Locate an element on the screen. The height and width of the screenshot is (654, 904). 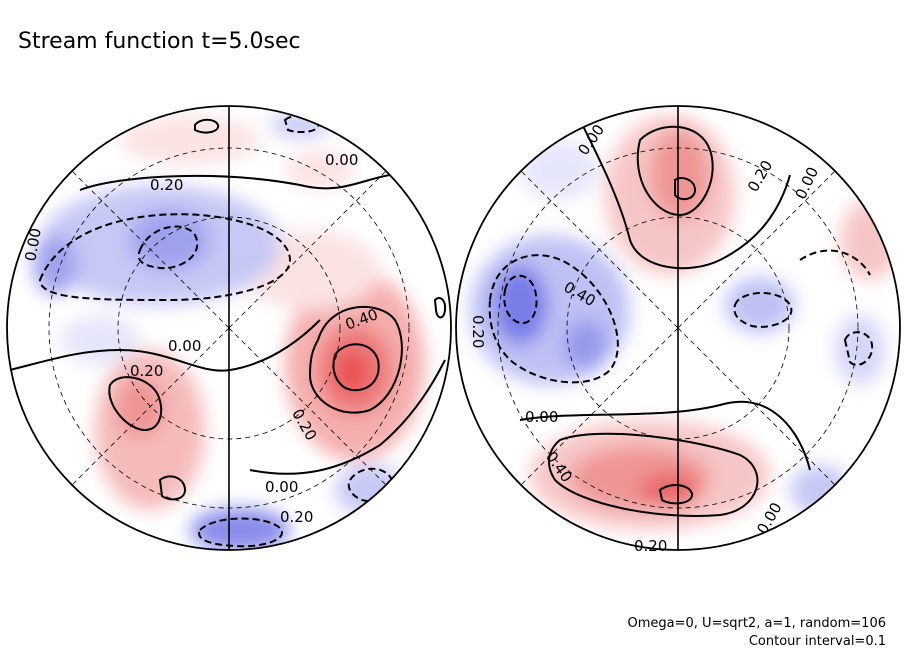
footer-params: Omega=0, U=sqrt2, a=1, random=106 is located at coordinates (757, 623).